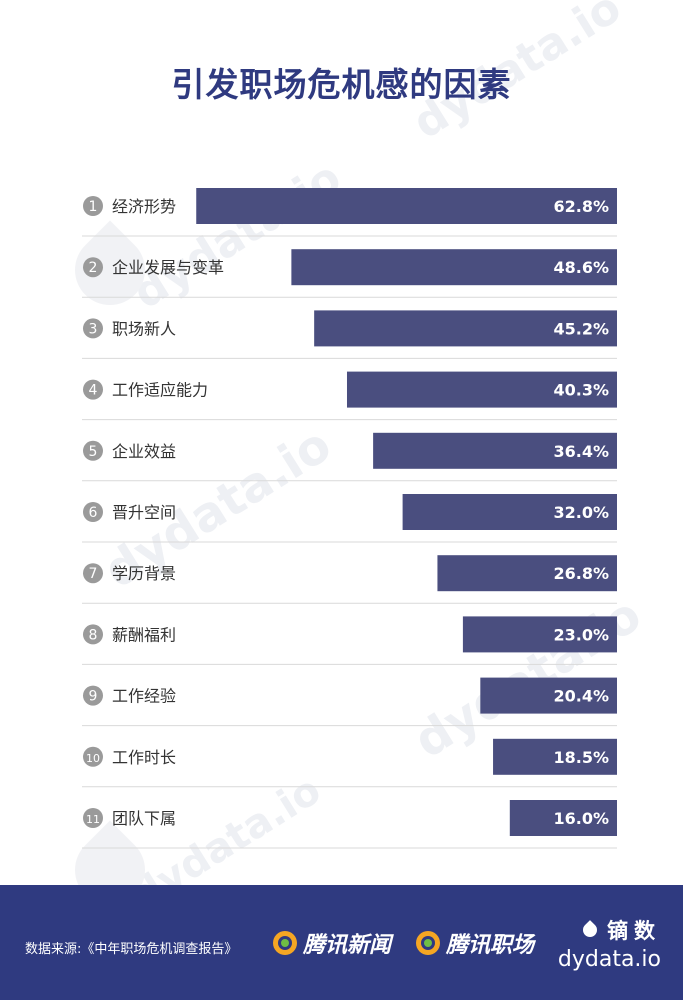  What do you see at coordinates (144, 573) in the screenshot?
I see `category-label: 学历背景` at bounding box center [144, 573].